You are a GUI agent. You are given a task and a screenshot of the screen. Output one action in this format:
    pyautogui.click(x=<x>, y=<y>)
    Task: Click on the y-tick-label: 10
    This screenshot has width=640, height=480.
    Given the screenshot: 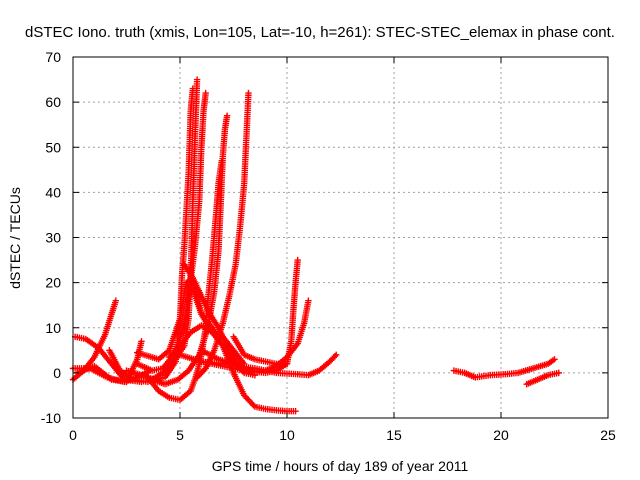 What is the action you would take?
    pyautogui.click(x=53, y=328)
    